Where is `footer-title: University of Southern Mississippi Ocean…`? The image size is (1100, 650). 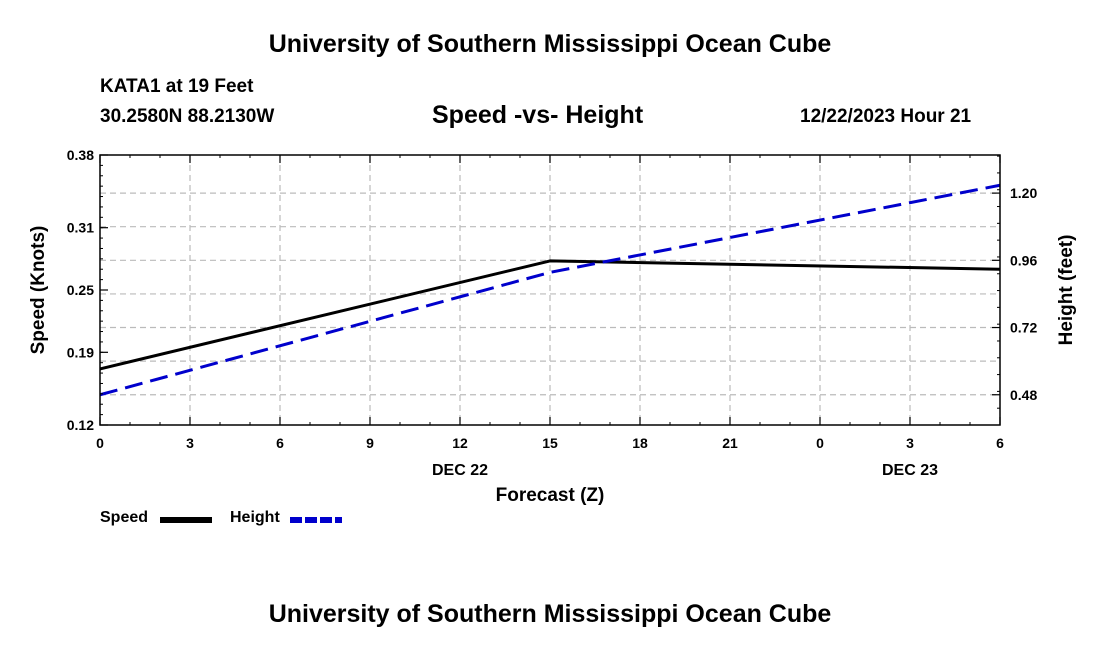 footer-title: University of Southern Mississippi Ocean… is located at coordinates (550, 614).